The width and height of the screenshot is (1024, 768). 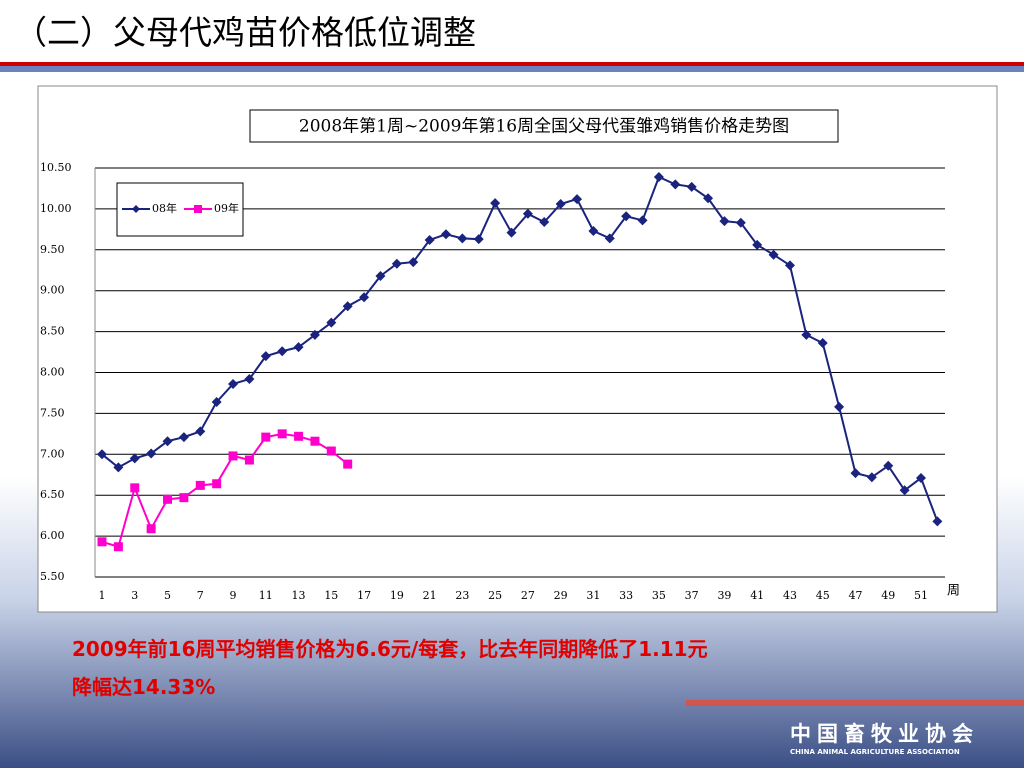 What do you see at coordinates (875, 752) in the screenshot?
I see `logo-subtitle: CHINA ANIMAL AGRICULTURE ASSOCIATION` at bounding box center [875, 752].